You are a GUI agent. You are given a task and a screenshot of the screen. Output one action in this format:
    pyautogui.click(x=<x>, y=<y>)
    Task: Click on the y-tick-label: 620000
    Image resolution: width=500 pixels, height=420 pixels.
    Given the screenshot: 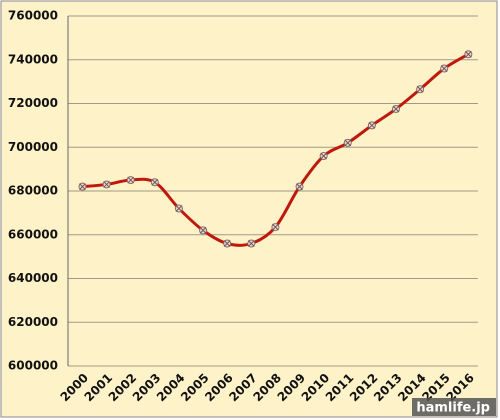 What is the action you would take?
    pyautogui.click(x=33, y=322)
    